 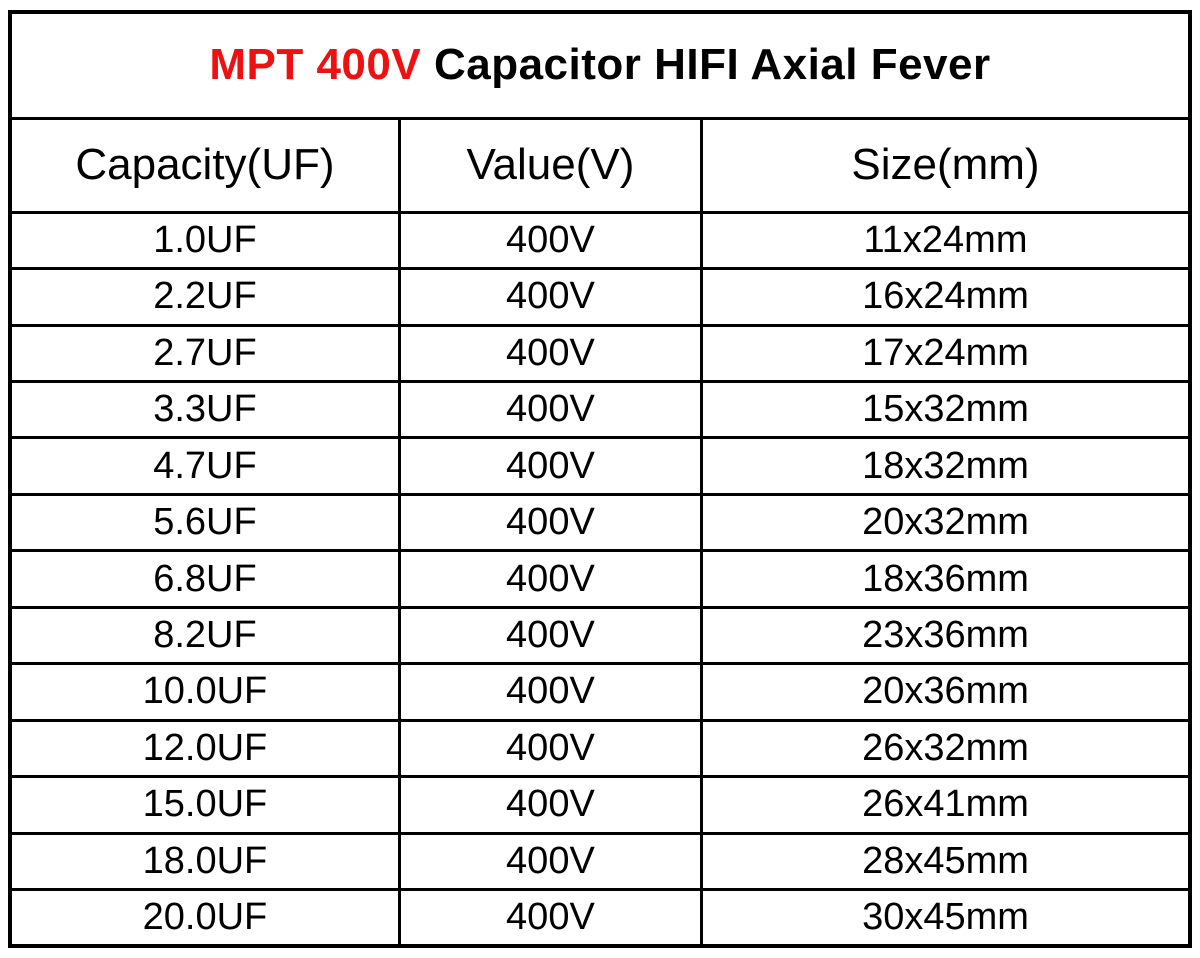 I want to click on table-cell: 20x32mm, so click(x=945, y=522).